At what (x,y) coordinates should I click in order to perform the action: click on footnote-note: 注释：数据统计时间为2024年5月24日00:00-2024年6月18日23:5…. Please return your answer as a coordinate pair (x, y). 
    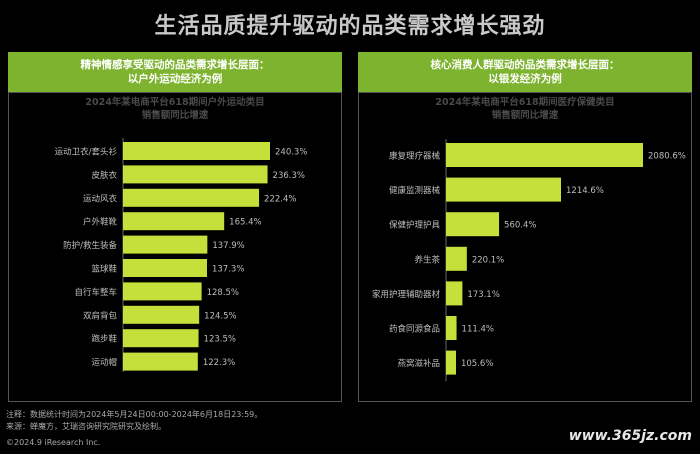
    Looking at the image, I should click on (134, 414).